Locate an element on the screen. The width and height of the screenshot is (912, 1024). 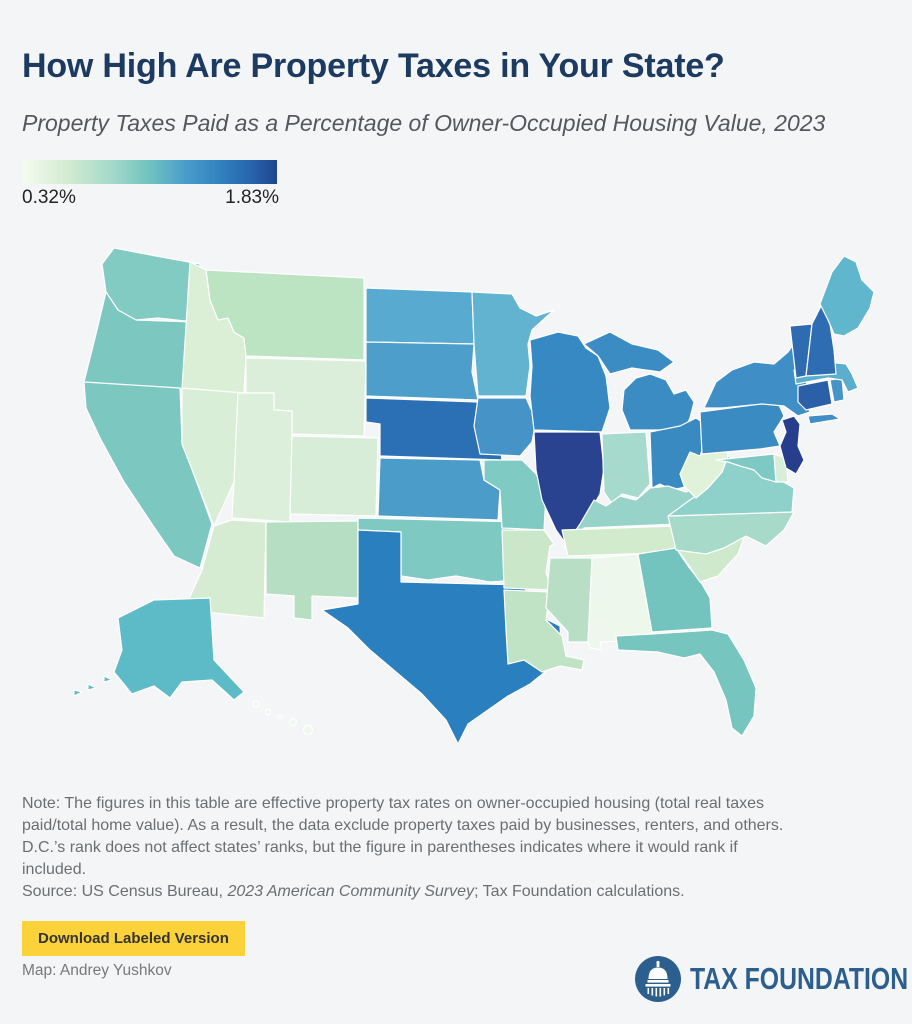
state-michigan-upper-peninsula is located at coordinates (629, 353).